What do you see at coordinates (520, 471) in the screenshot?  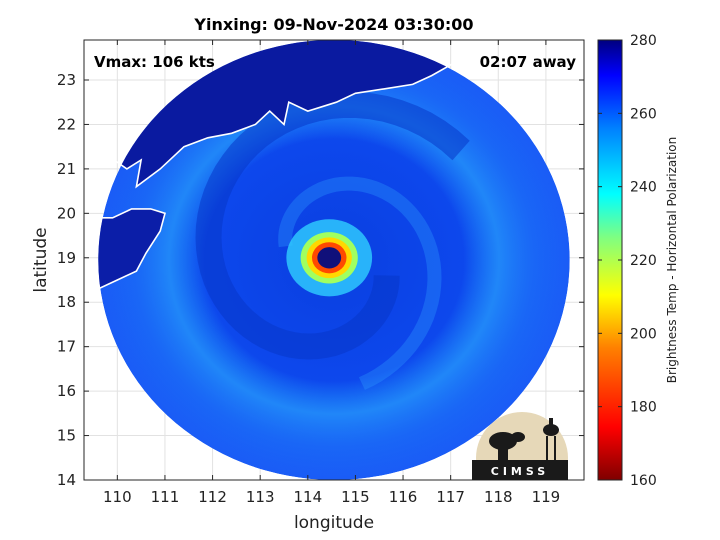 I see `cimss-logo-text: CIMSS` at bounding box center [520, 471].